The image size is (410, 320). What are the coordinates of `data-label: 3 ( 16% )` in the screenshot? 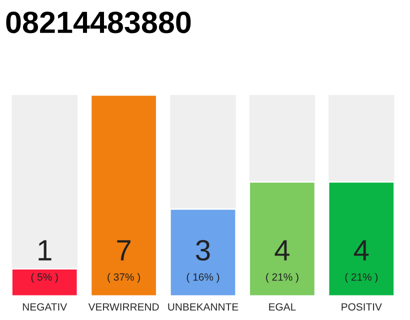 It's located at (203, 261).